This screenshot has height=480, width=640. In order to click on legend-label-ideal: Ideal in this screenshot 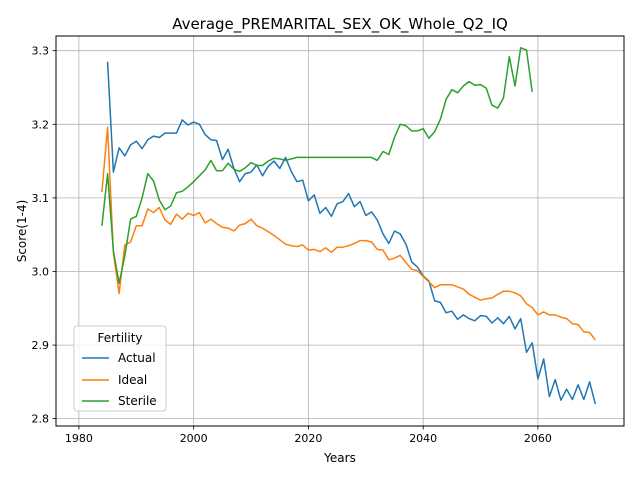, I will do `click(132, 380)`.